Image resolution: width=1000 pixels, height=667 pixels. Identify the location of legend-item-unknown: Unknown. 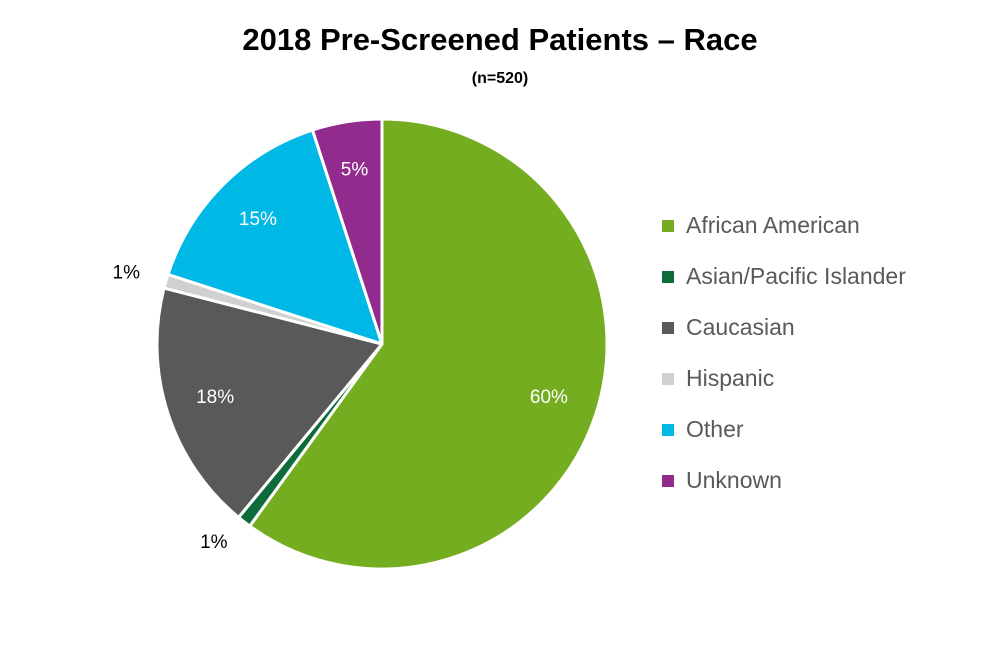
(784, 480).